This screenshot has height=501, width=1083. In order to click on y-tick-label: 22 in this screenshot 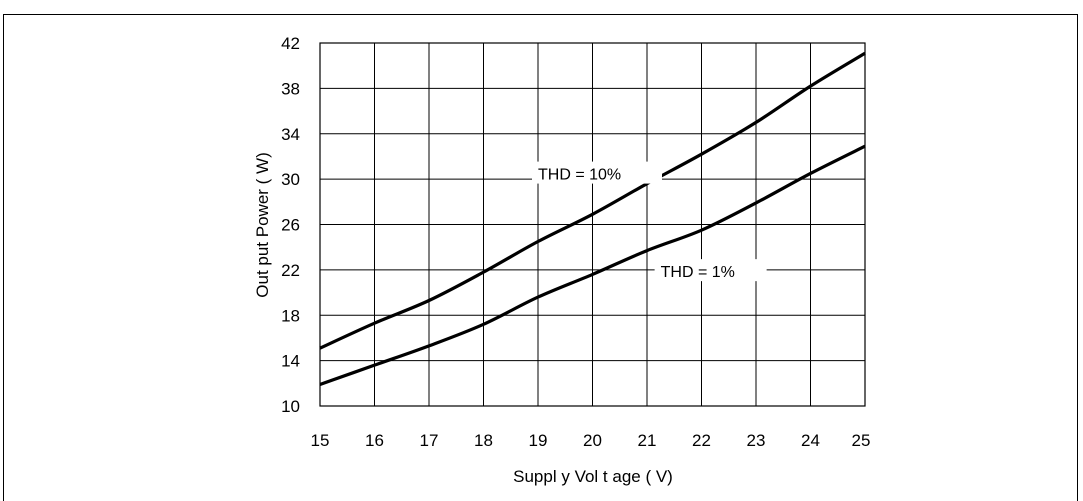, I will do `click(290, 270)`.